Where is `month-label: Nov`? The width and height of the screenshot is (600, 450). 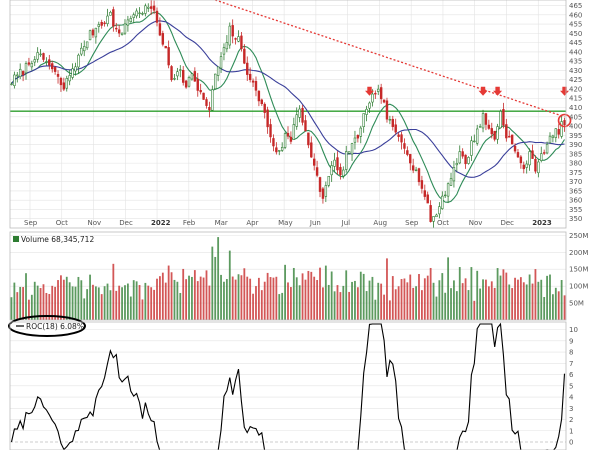 month-label: Nov is located at coordinates (476, 223).